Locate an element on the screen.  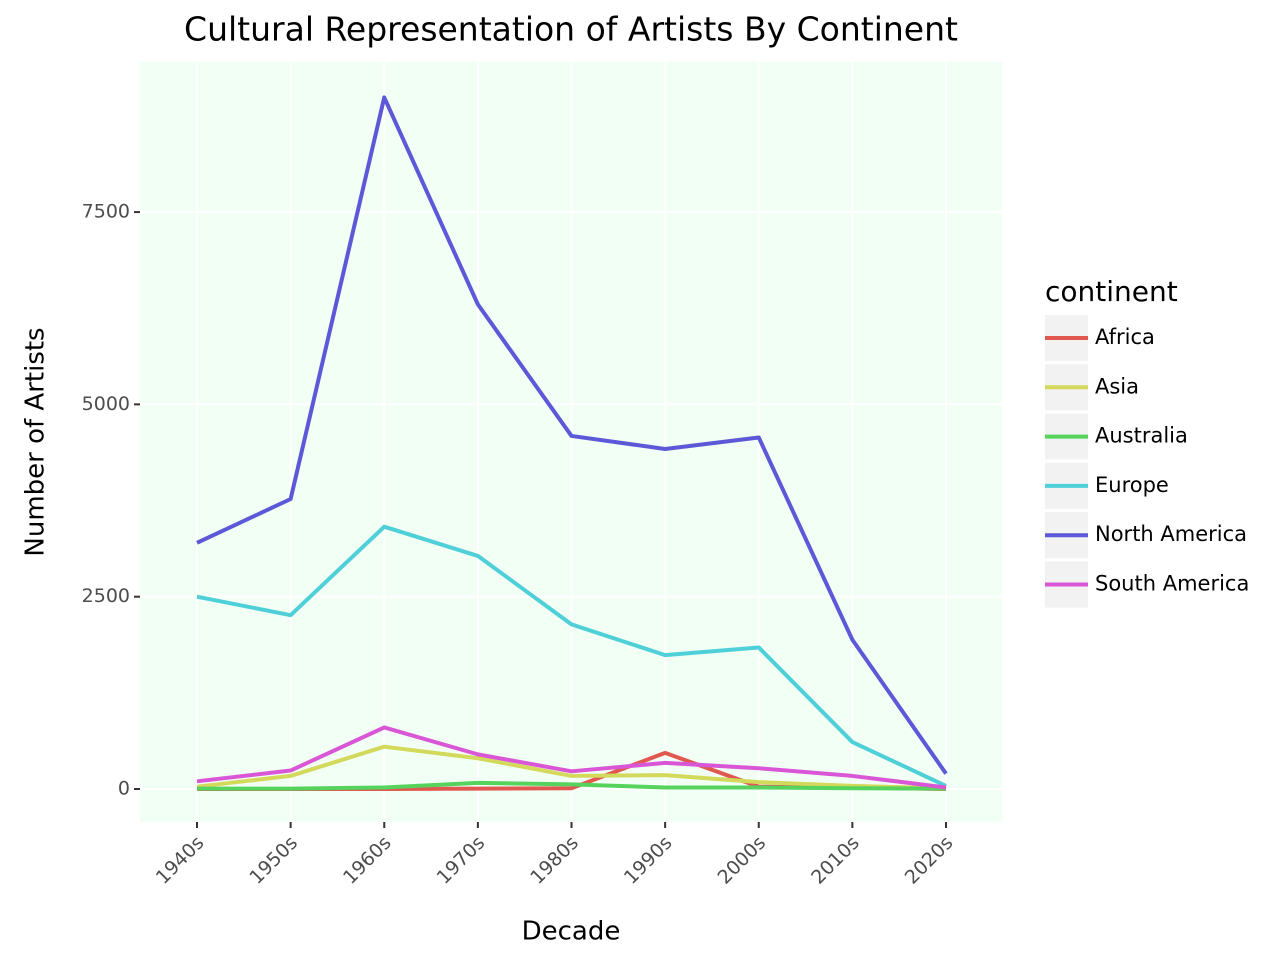
x-tick-label: 1950s is located at coordinates (273, 860).